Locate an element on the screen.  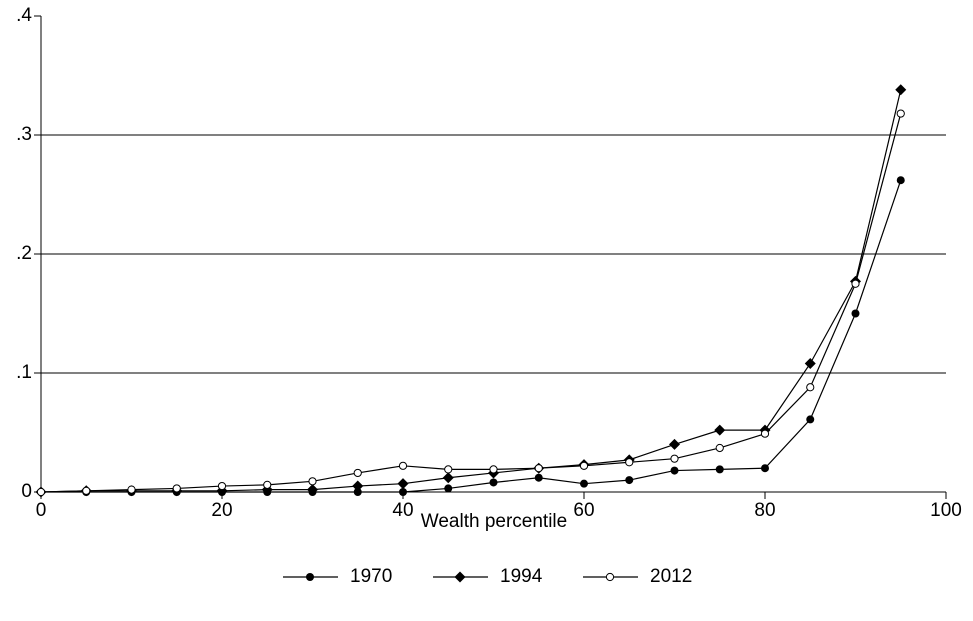
y-tick-label: .1 is located at coordinates (24, 372).